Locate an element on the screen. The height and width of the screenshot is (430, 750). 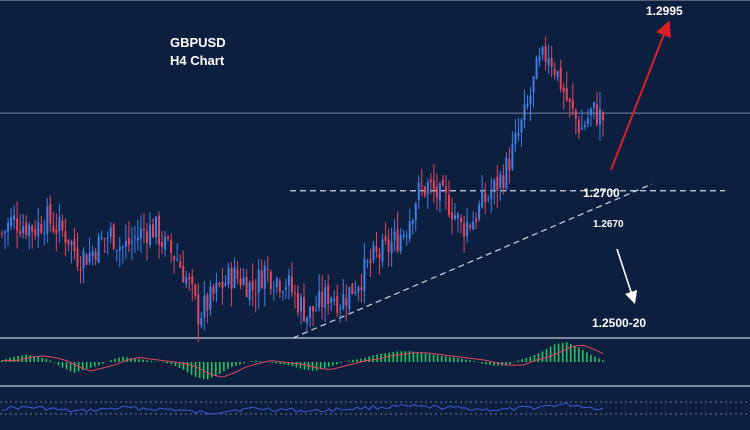
bullish-arrow is located at coordinates (641, 95).